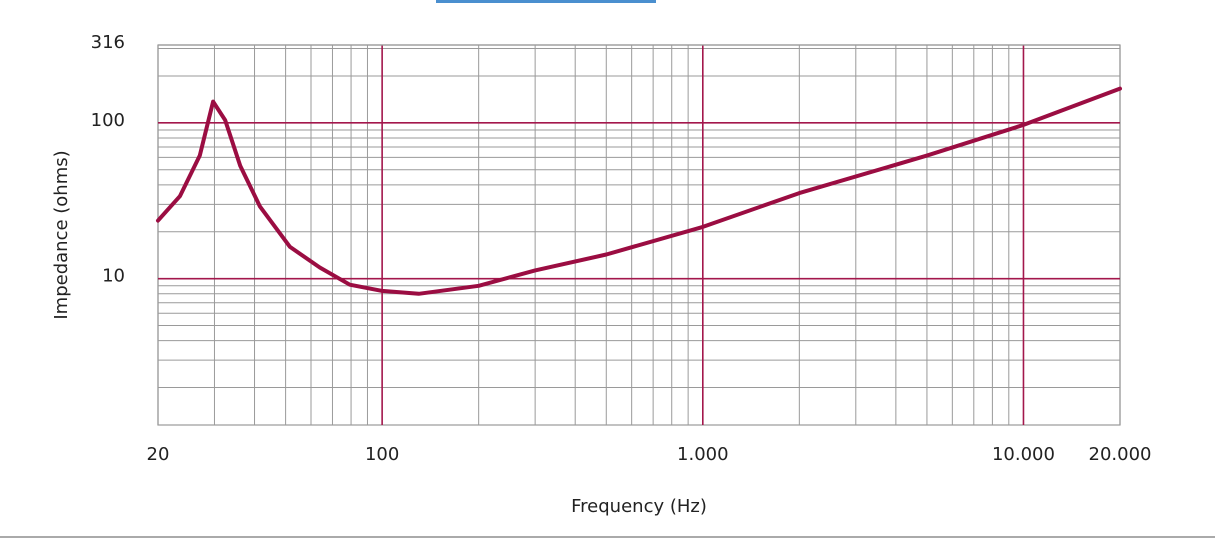 Image resolution: width=1215 pixels, height=539 pixels. I want to click on x-tick-label: 20, so click(158, 454).